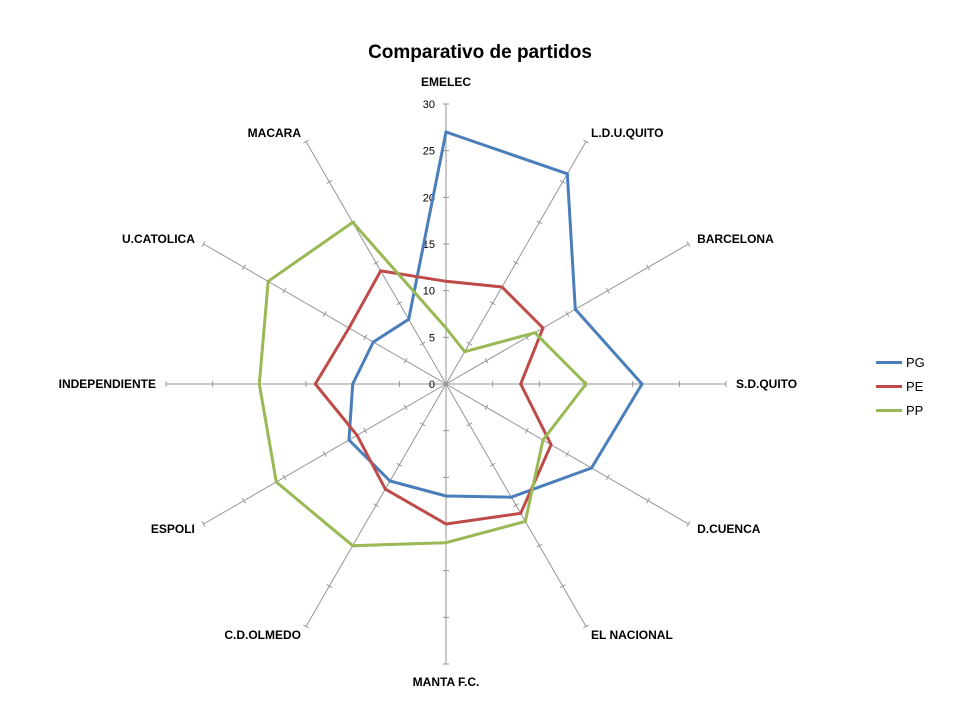 The image size is (960, 720). Describe the element at coordinates (429, 152) in the screenshot. I see `axis-tick-label: 25` at that location.